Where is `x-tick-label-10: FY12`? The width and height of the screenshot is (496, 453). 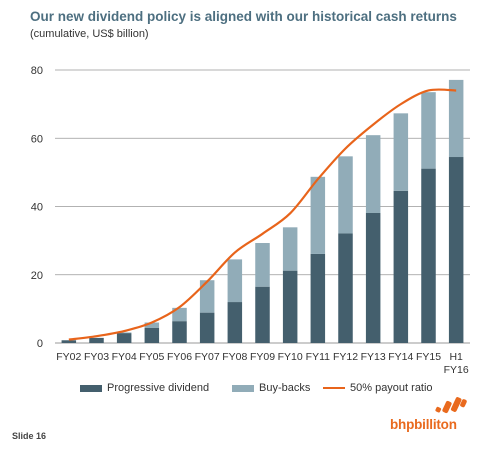 x-tick-label-10: FY12 is located at coordinates (345, 357).